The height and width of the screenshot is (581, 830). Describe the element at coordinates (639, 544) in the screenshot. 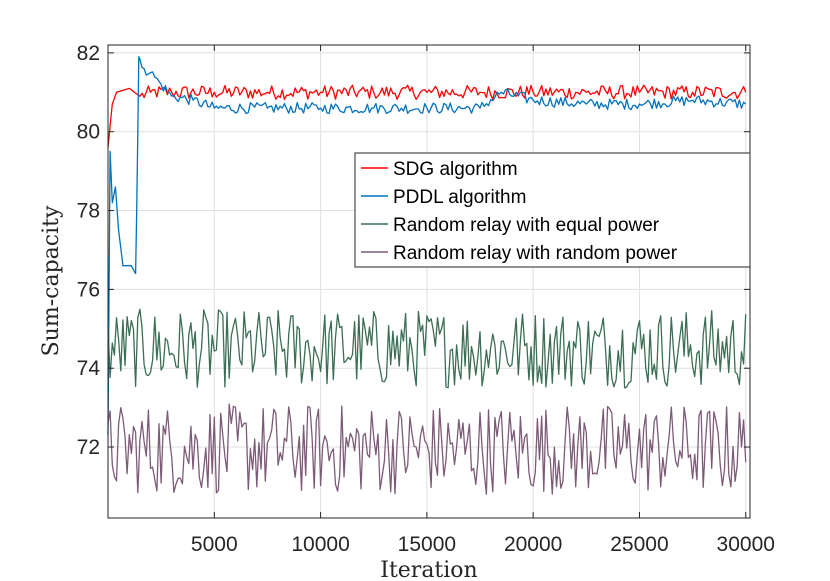

I see `x-tick-label: 25000` at that location.